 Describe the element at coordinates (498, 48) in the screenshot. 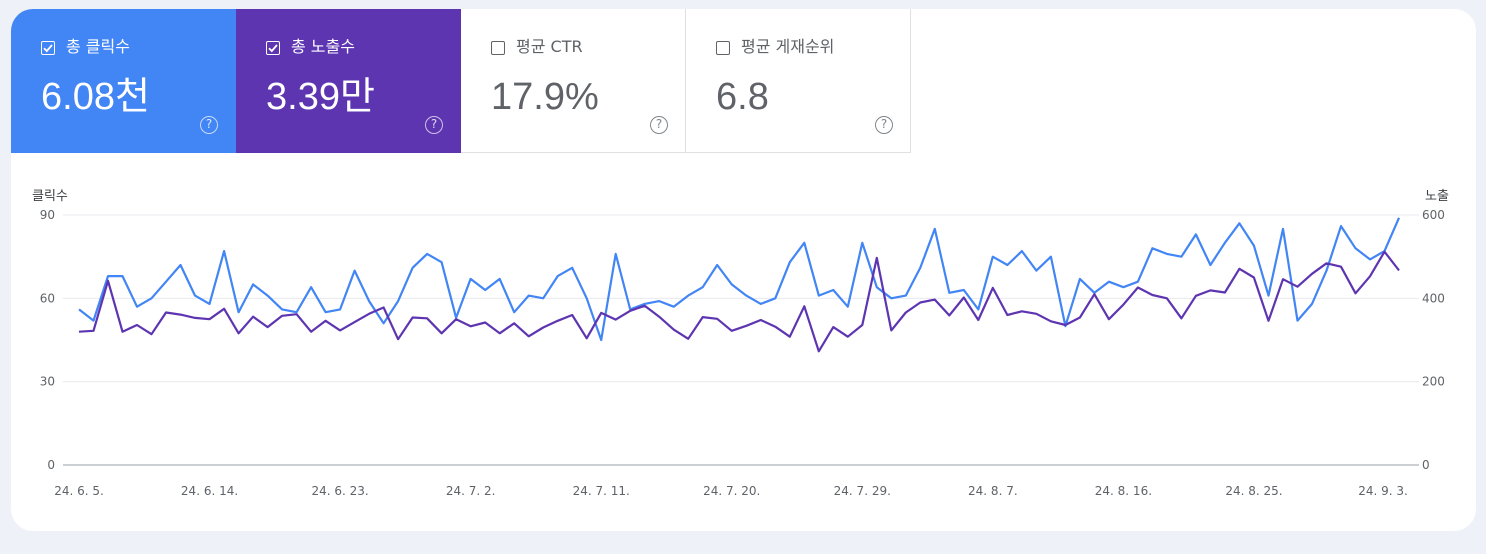

I see `ctr-checkbox` at that location.